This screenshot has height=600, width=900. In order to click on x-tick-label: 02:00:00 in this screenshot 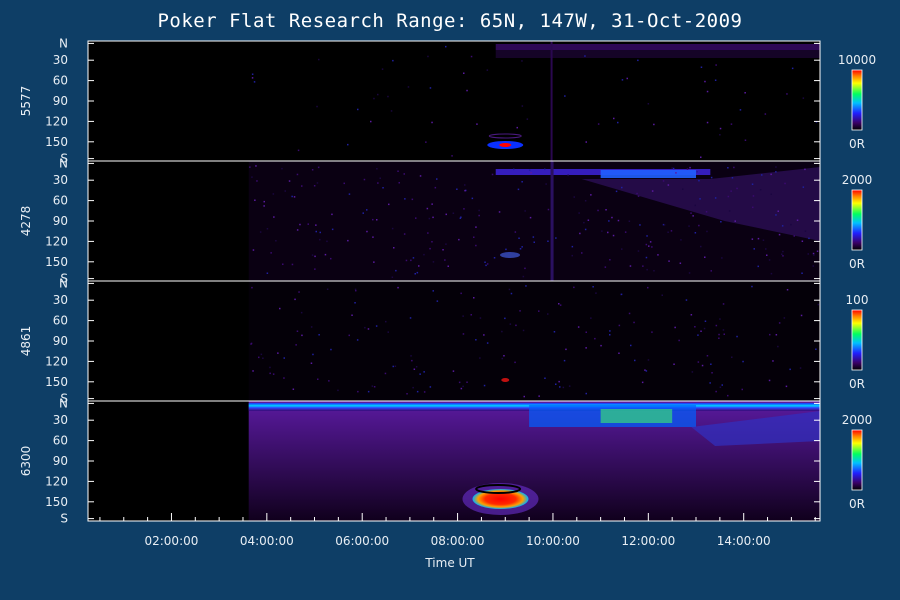, I will do `click(171, 541)`.